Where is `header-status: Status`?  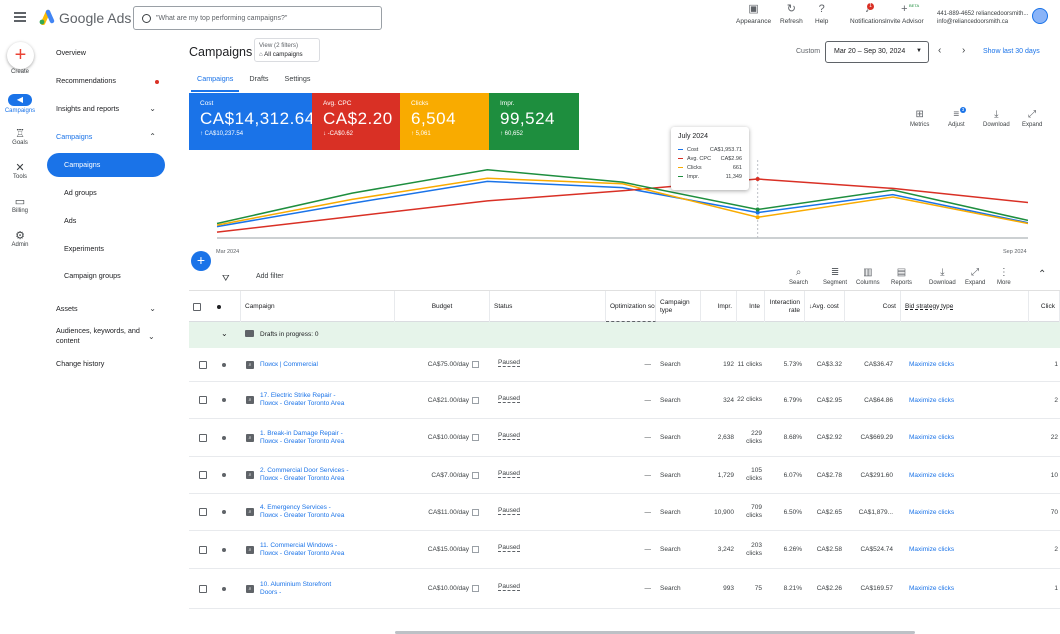 header-status: Status is located at coordinates (548, 306).